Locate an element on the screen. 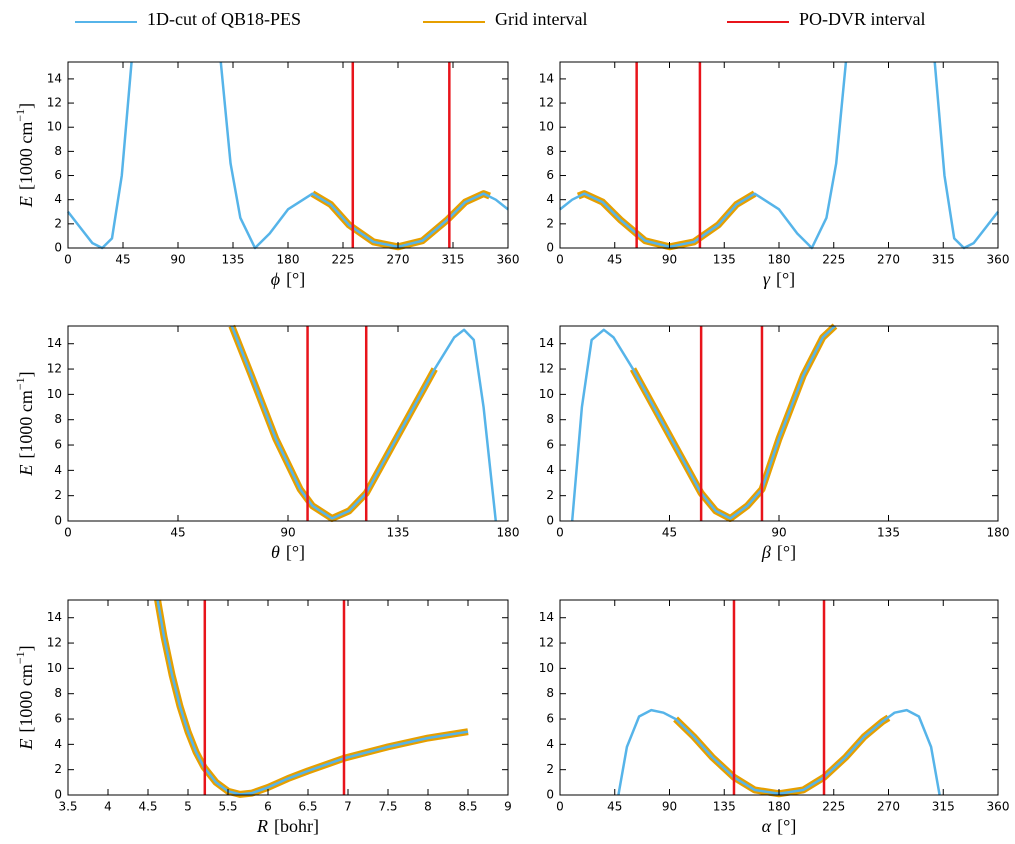 The image size is (1015, 844). x-axis-label: θ [°] is located at coordinates (288, 552).